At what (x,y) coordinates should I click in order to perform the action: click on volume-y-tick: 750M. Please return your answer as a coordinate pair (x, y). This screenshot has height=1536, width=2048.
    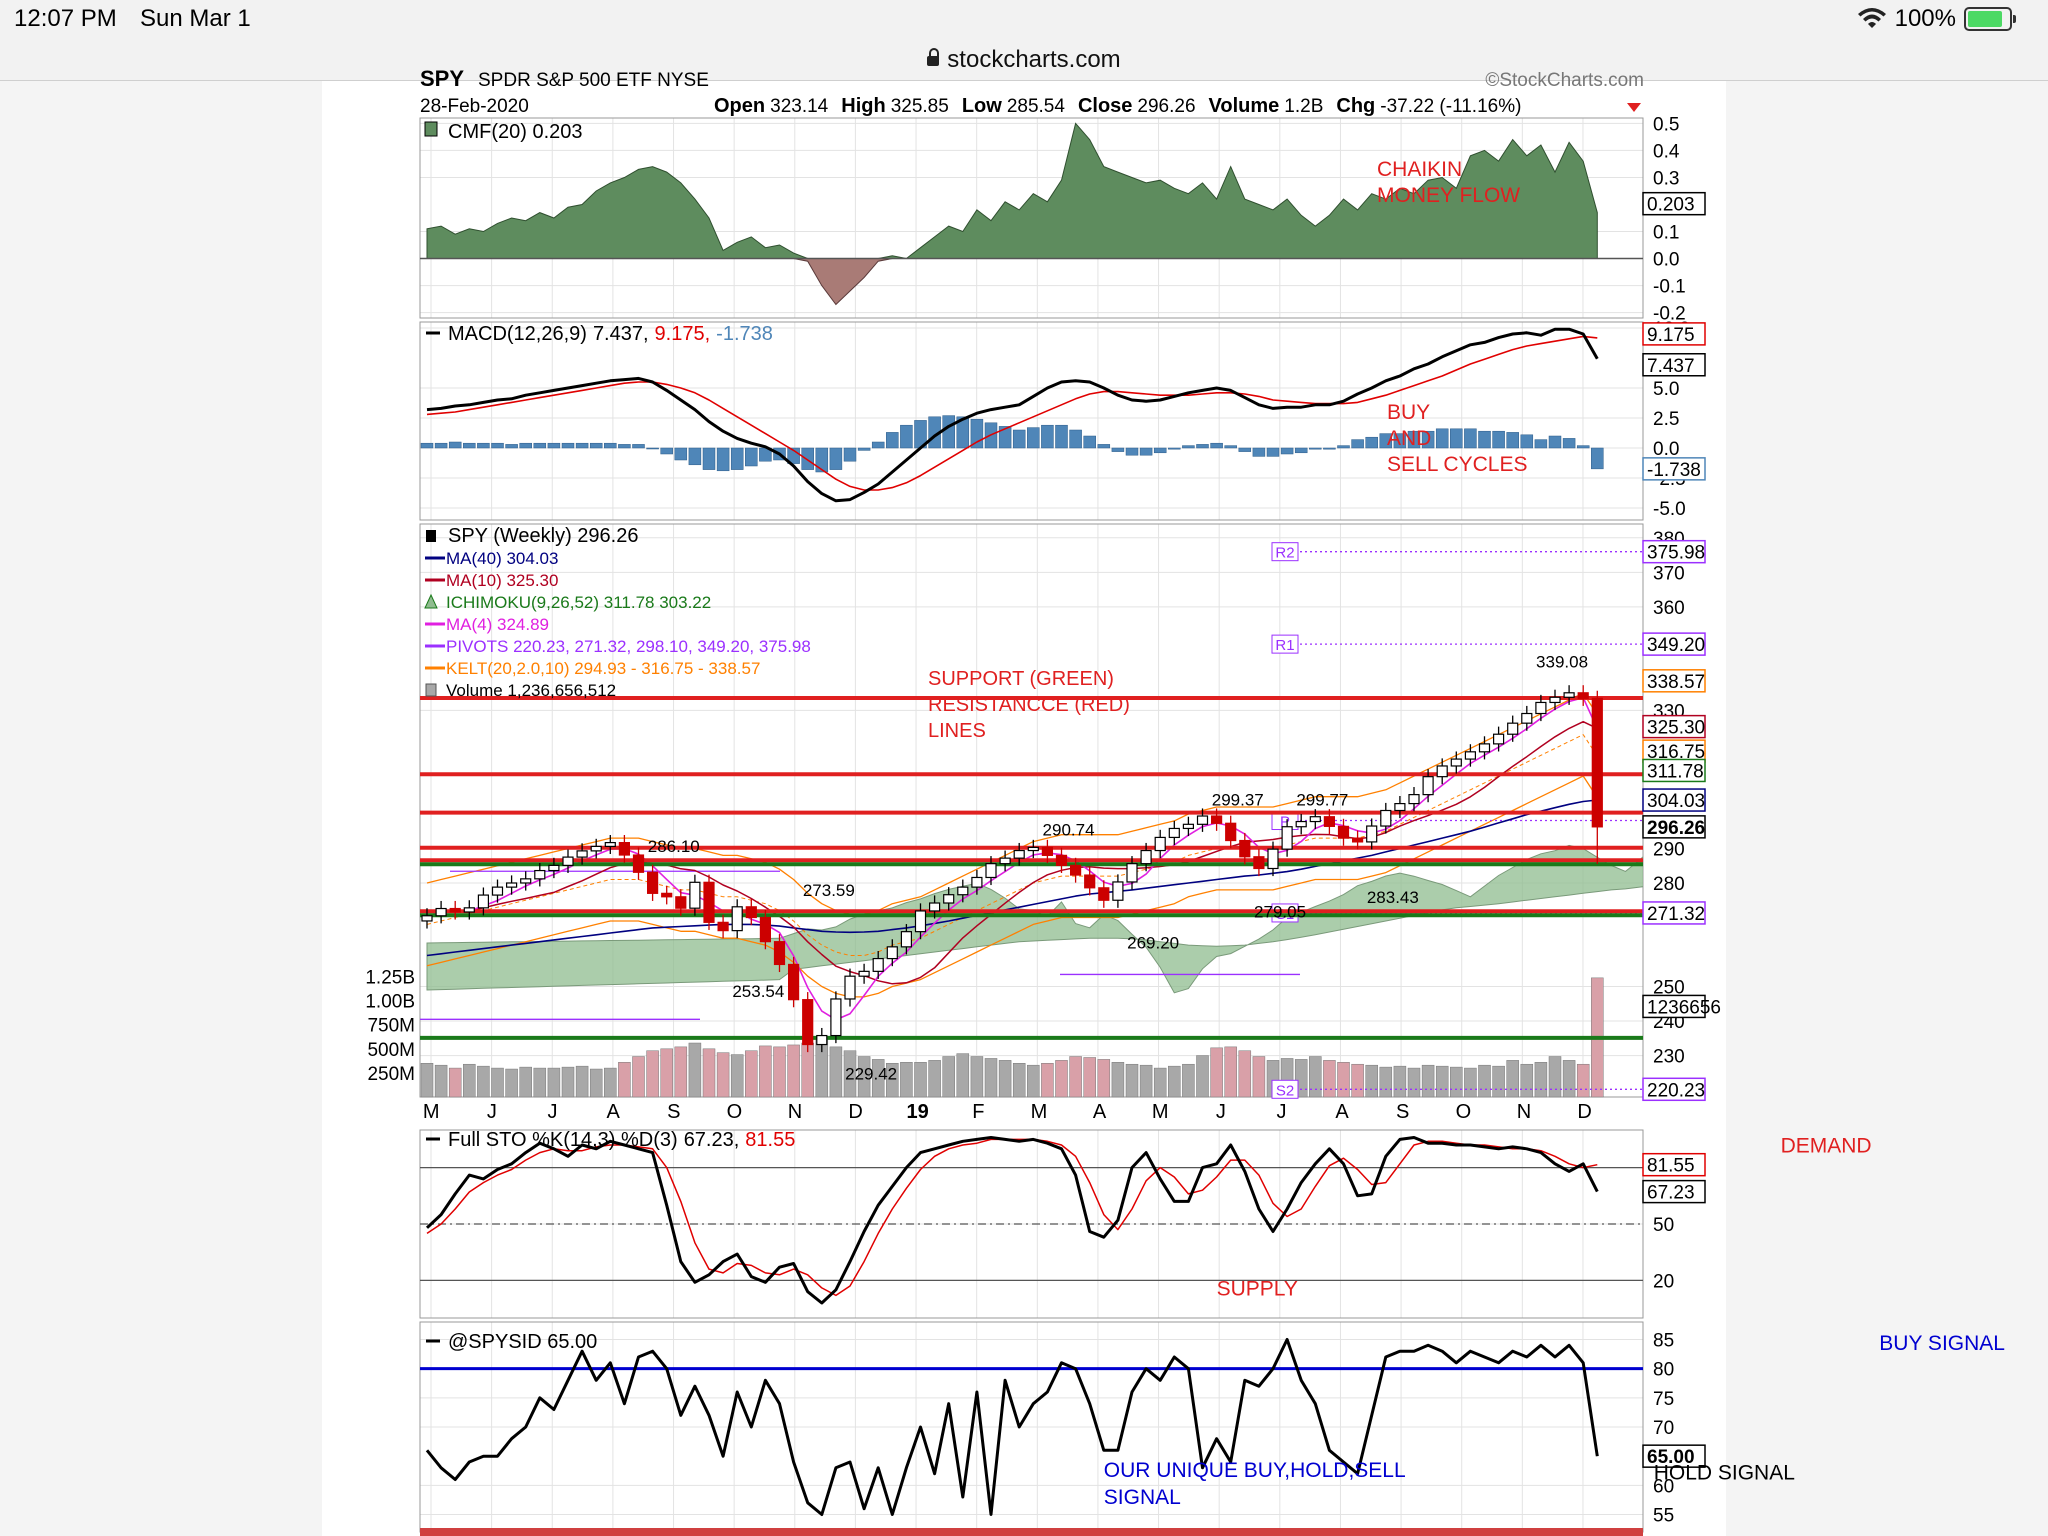
    Looking at the image, I should click on (391, 1026).